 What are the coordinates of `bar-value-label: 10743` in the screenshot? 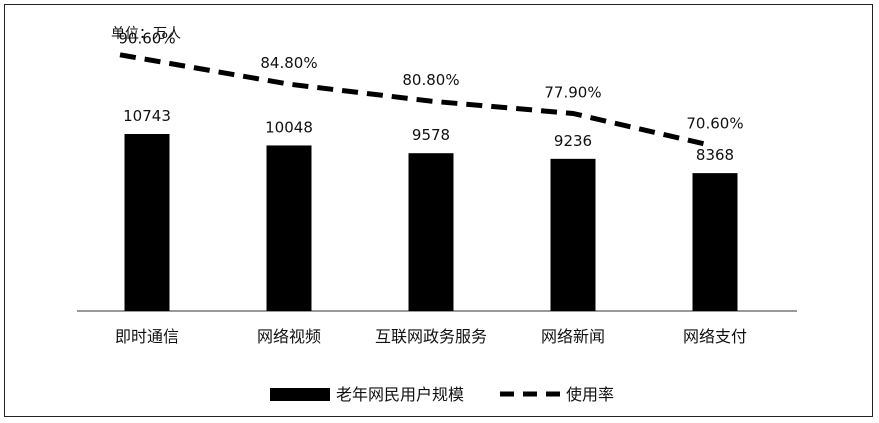 It's located at (147, 116).